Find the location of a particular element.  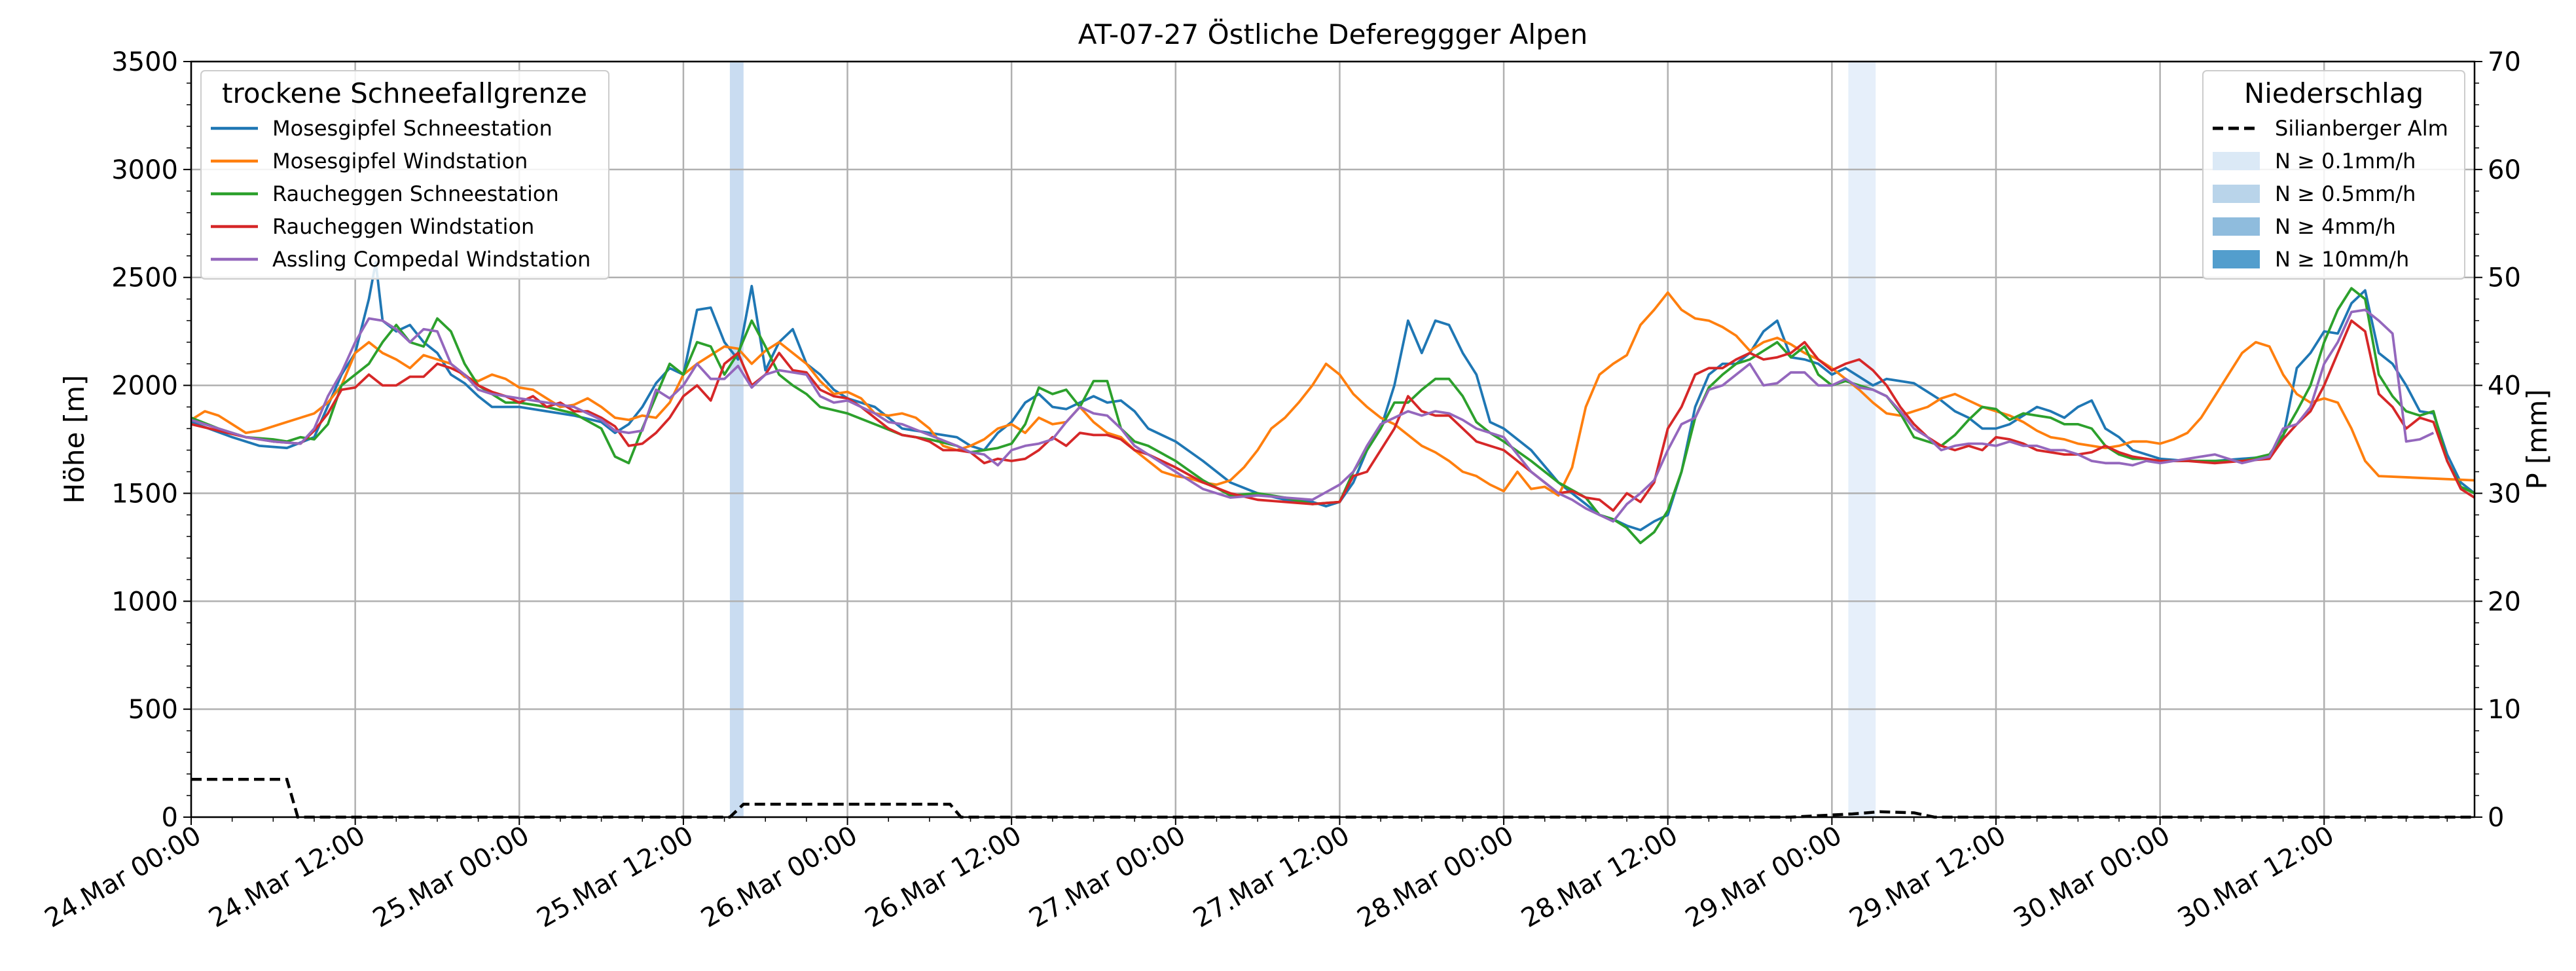

legend-label-1: Mosesgipfel Schneestation is located at coordinates (412, 128).